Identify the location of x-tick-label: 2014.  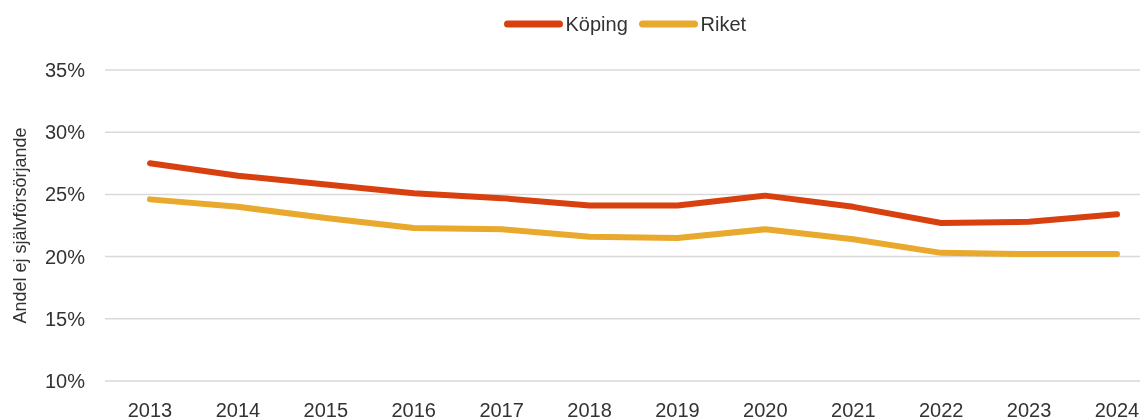
(238, 409).